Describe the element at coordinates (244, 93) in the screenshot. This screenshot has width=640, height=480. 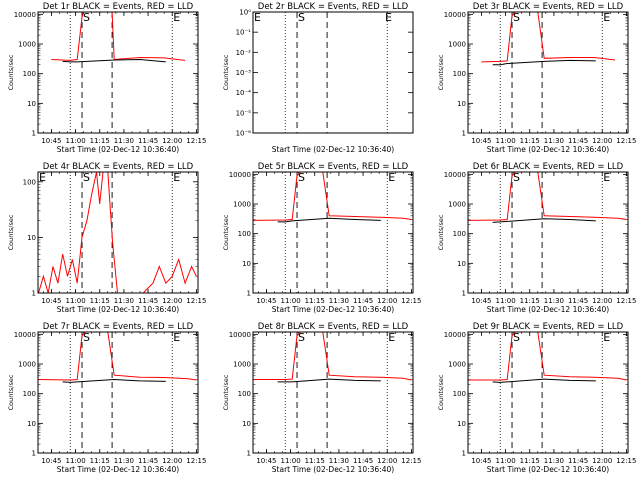
I see `y-tick-label: 10⁻⁴` at that location.